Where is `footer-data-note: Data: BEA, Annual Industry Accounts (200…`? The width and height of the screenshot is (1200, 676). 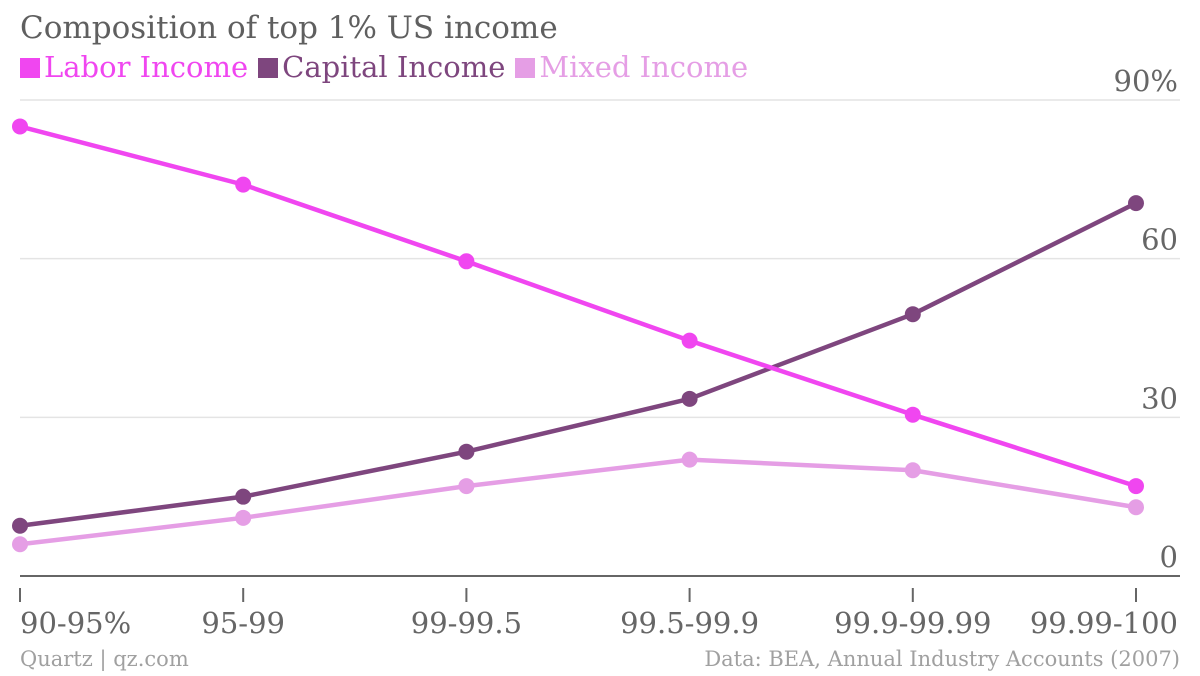 footer-data-note: Data: BEA, Annual Industry Accounts (200… is located at coordinates (942, 659).